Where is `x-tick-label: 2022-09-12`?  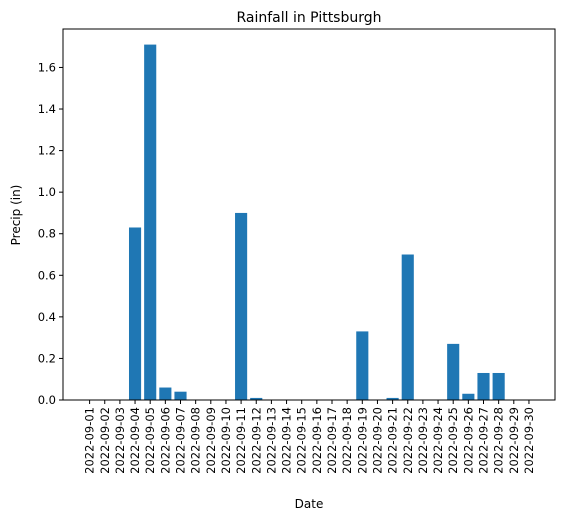 x-tick-label: 2022-09-12 is located at coordinates (256, 440).